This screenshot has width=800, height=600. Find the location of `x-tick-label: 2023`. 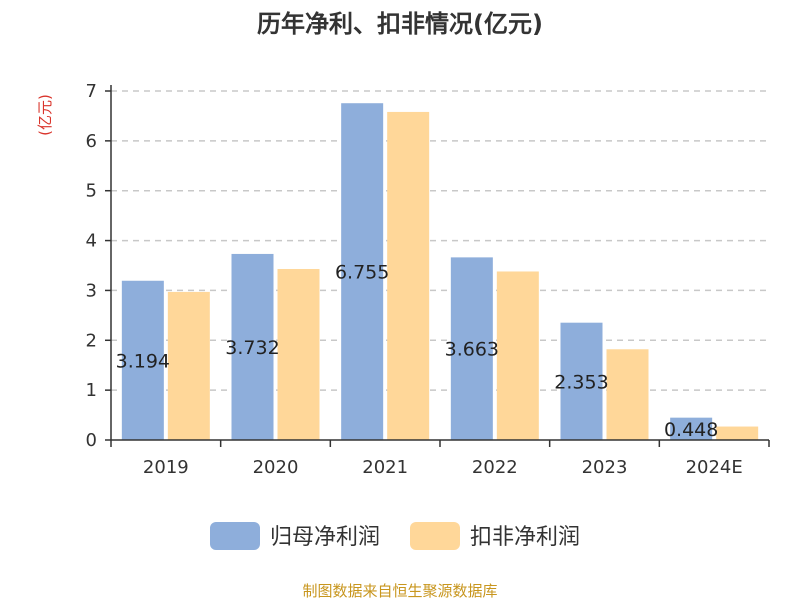

x-tick-label: 2023 is located at coordinates (605, 467).